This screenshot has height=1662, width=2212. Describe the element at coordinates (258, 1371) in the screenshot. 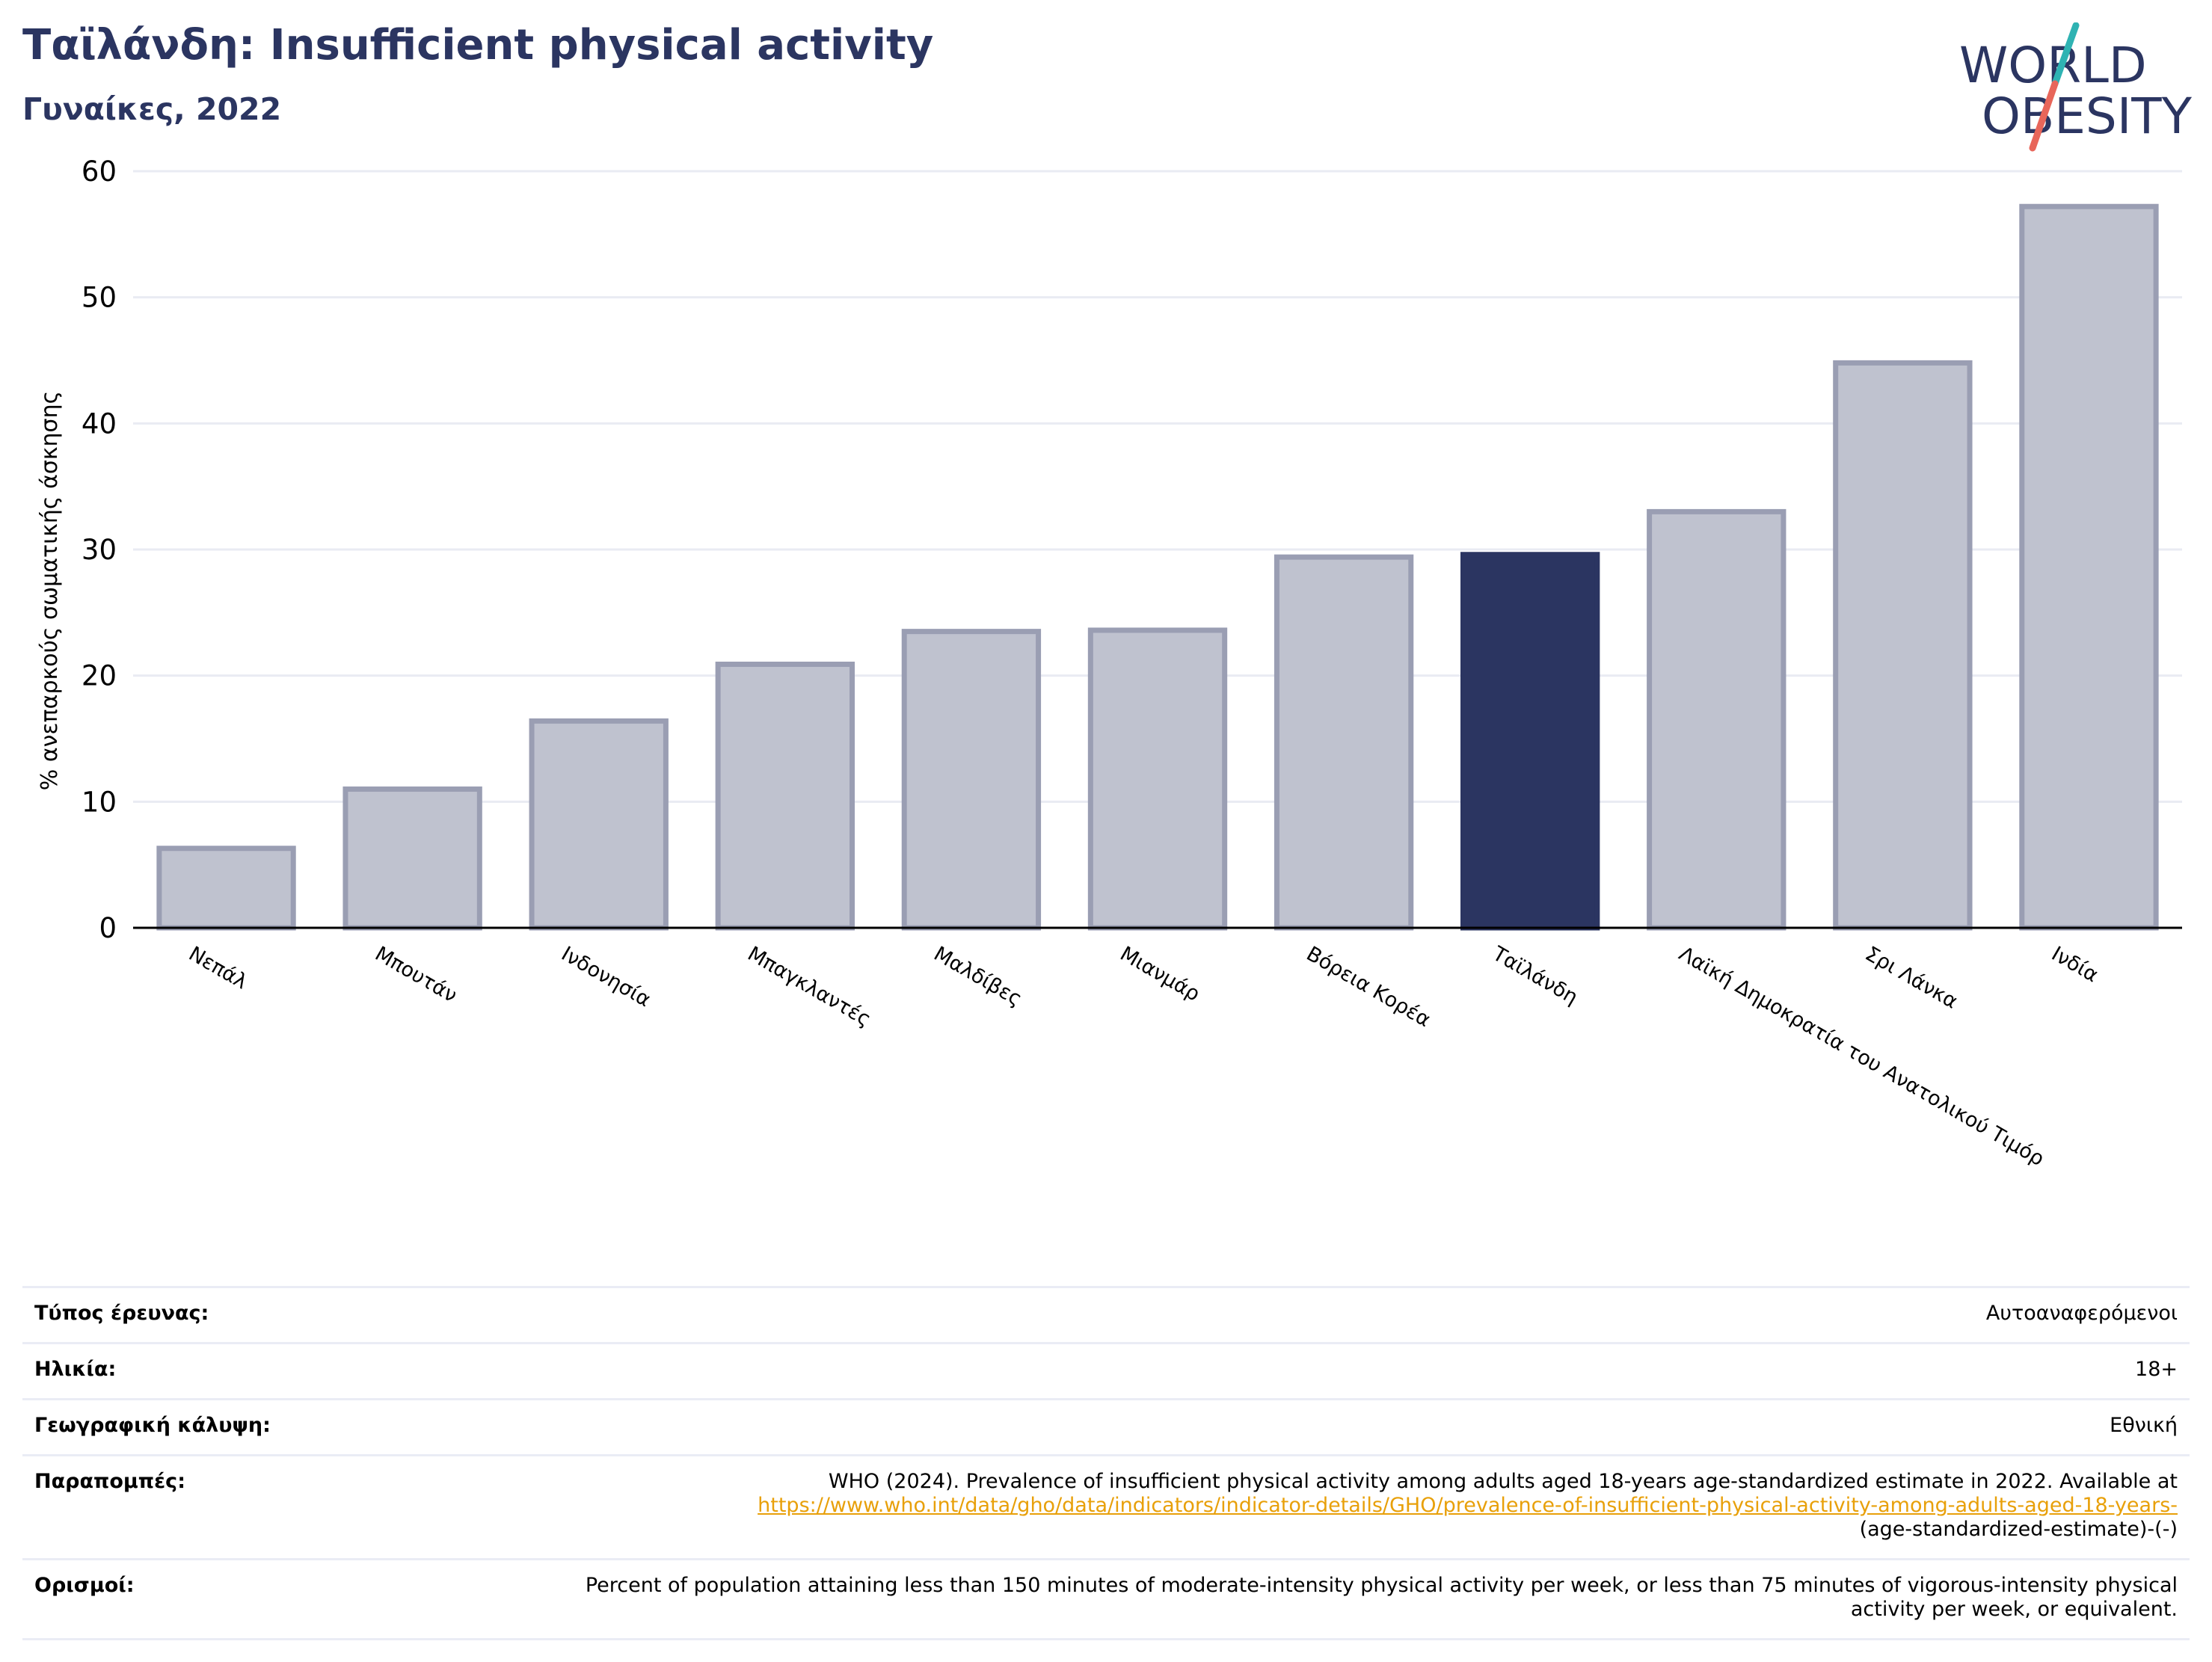

I see `info-label: Ηλικία:` at that location.